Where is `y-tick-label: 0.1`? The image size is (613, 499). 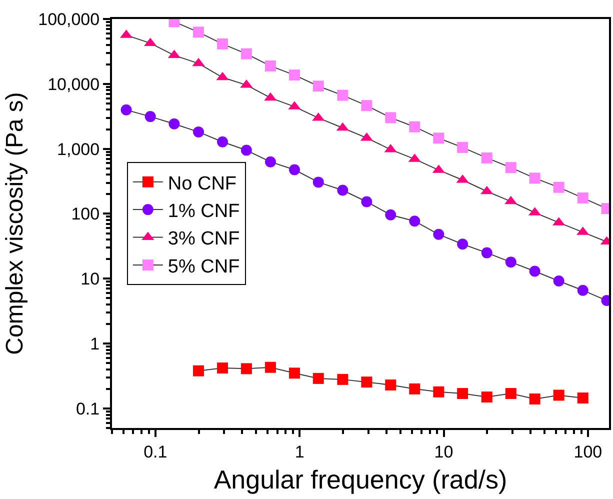 y-tick-label: 0.1 is located at coordinates (88, 408).